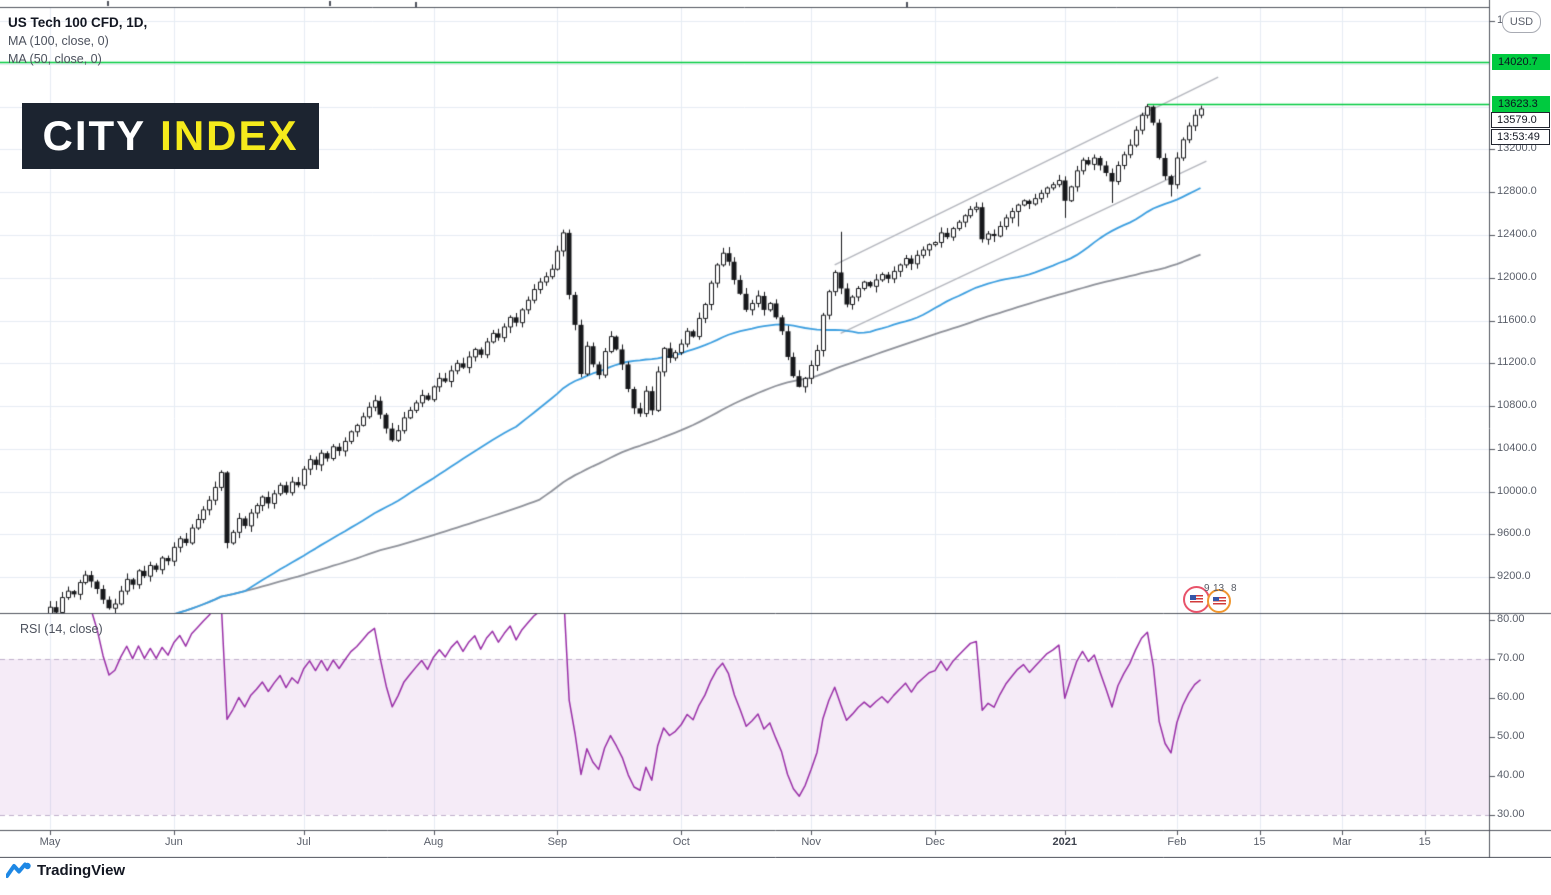 This screenshot has width=1551, height=895. I want to click on rsi-tick-label: 60.00, so click(1511, 697).